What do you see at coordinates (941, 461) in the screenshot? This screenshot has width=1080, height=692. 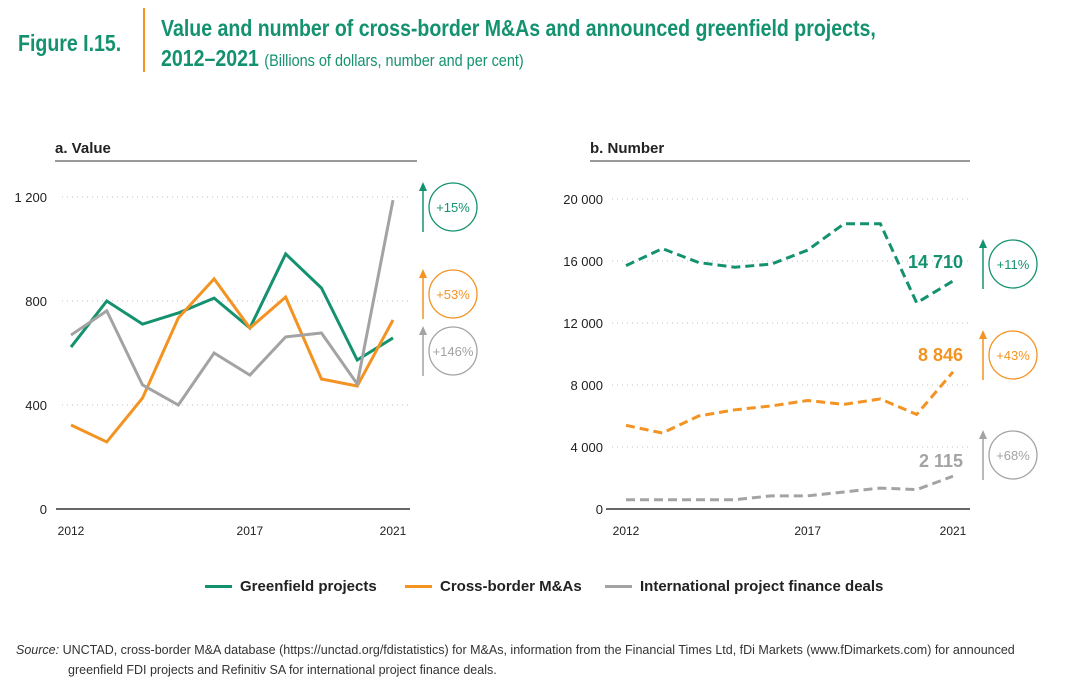 I see `end-value-label: 2 115` at bounding box center [941, 461].